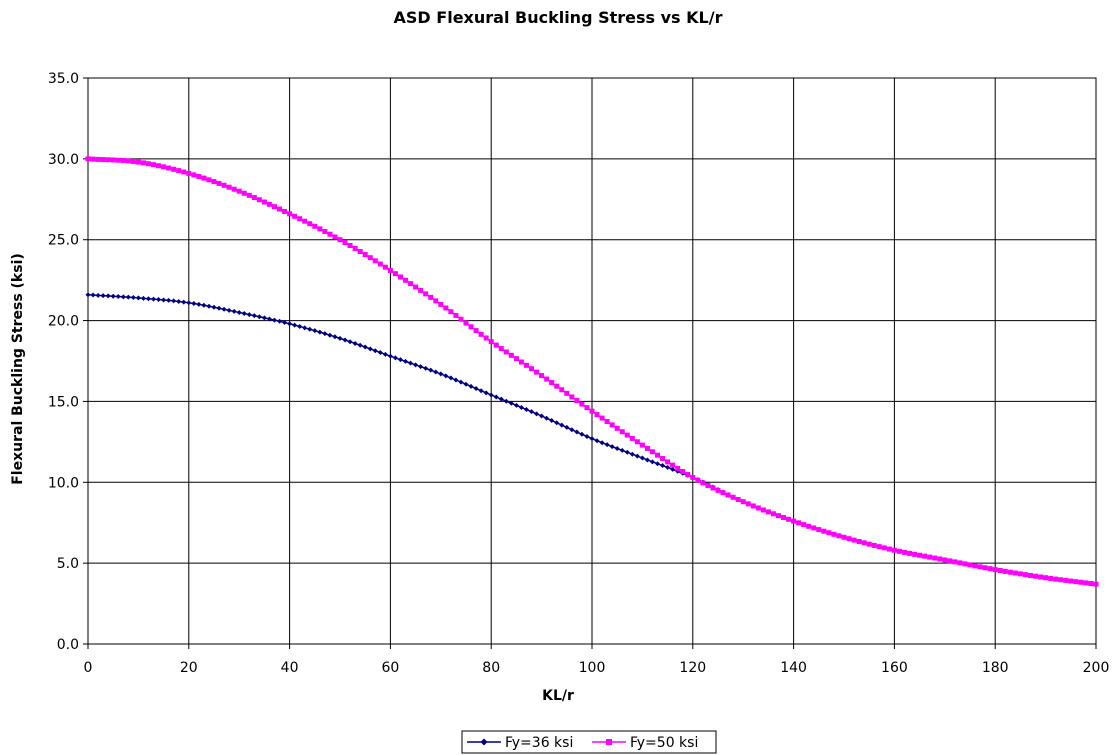  What do you see at coordinates (88, 668) in the screenshot?
I see `x-tick-label: 0` at bounding box center [88, 668].